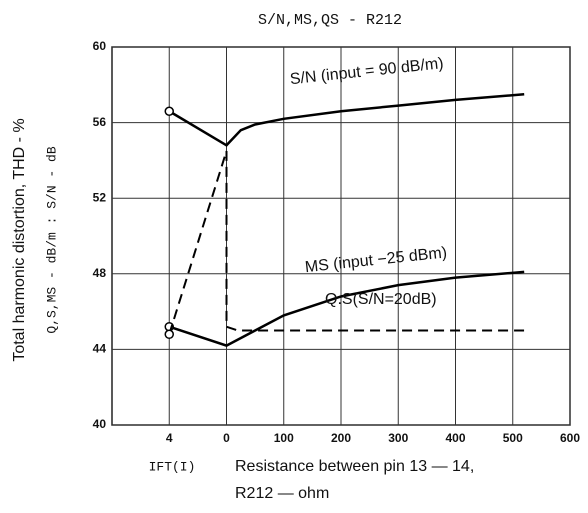 This screenshot has width=588, height=513. Describe the element at coordinates (570, 438) in the screenshot. I see `x-tick-label: 600` at that location.